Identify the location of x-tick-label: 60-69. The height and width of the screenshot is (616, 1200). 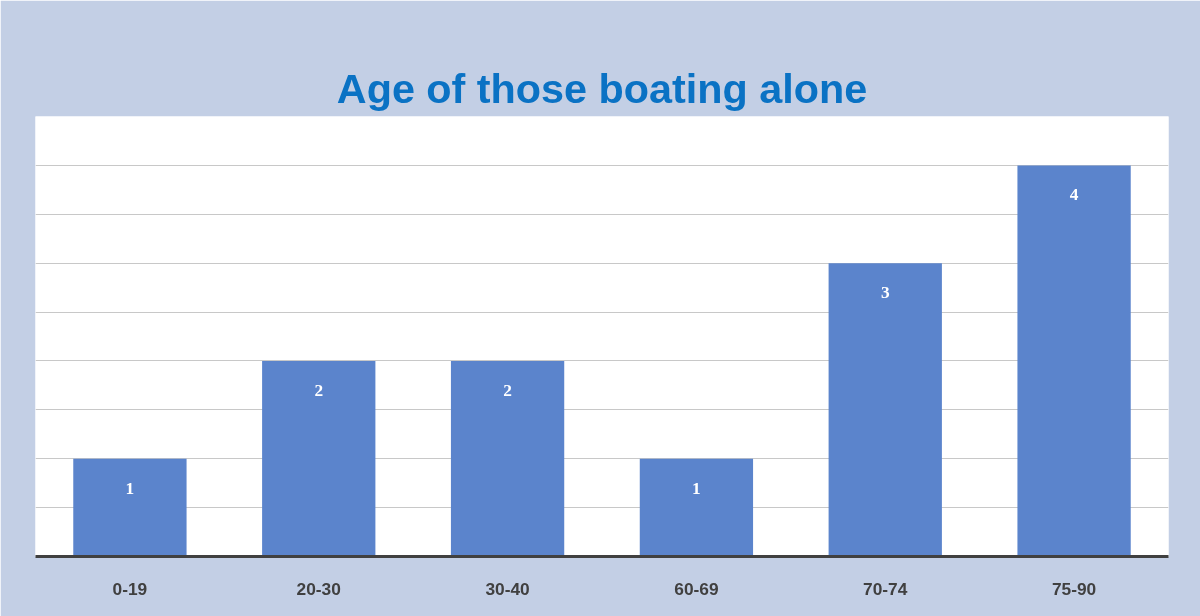
(696, 588).